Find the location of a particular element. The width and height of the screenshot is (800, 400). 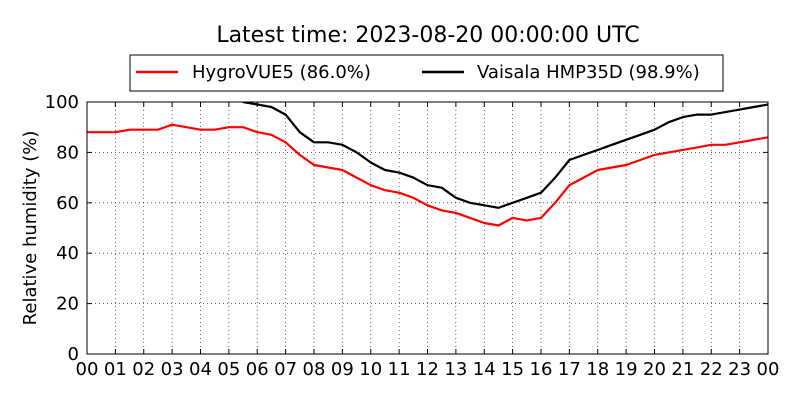

legend-label-vaisala: Vaisala HMP35D (98.9%) is located at coordinates (588, 72).